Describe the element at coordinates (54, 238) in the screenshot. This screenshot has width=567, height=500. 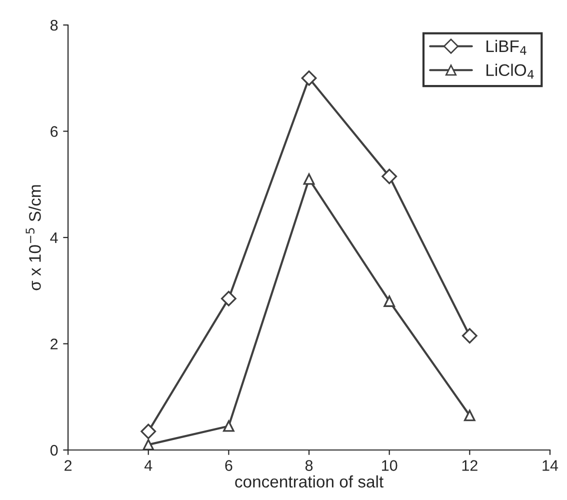
I see `y-tick-label: 4` at that location.